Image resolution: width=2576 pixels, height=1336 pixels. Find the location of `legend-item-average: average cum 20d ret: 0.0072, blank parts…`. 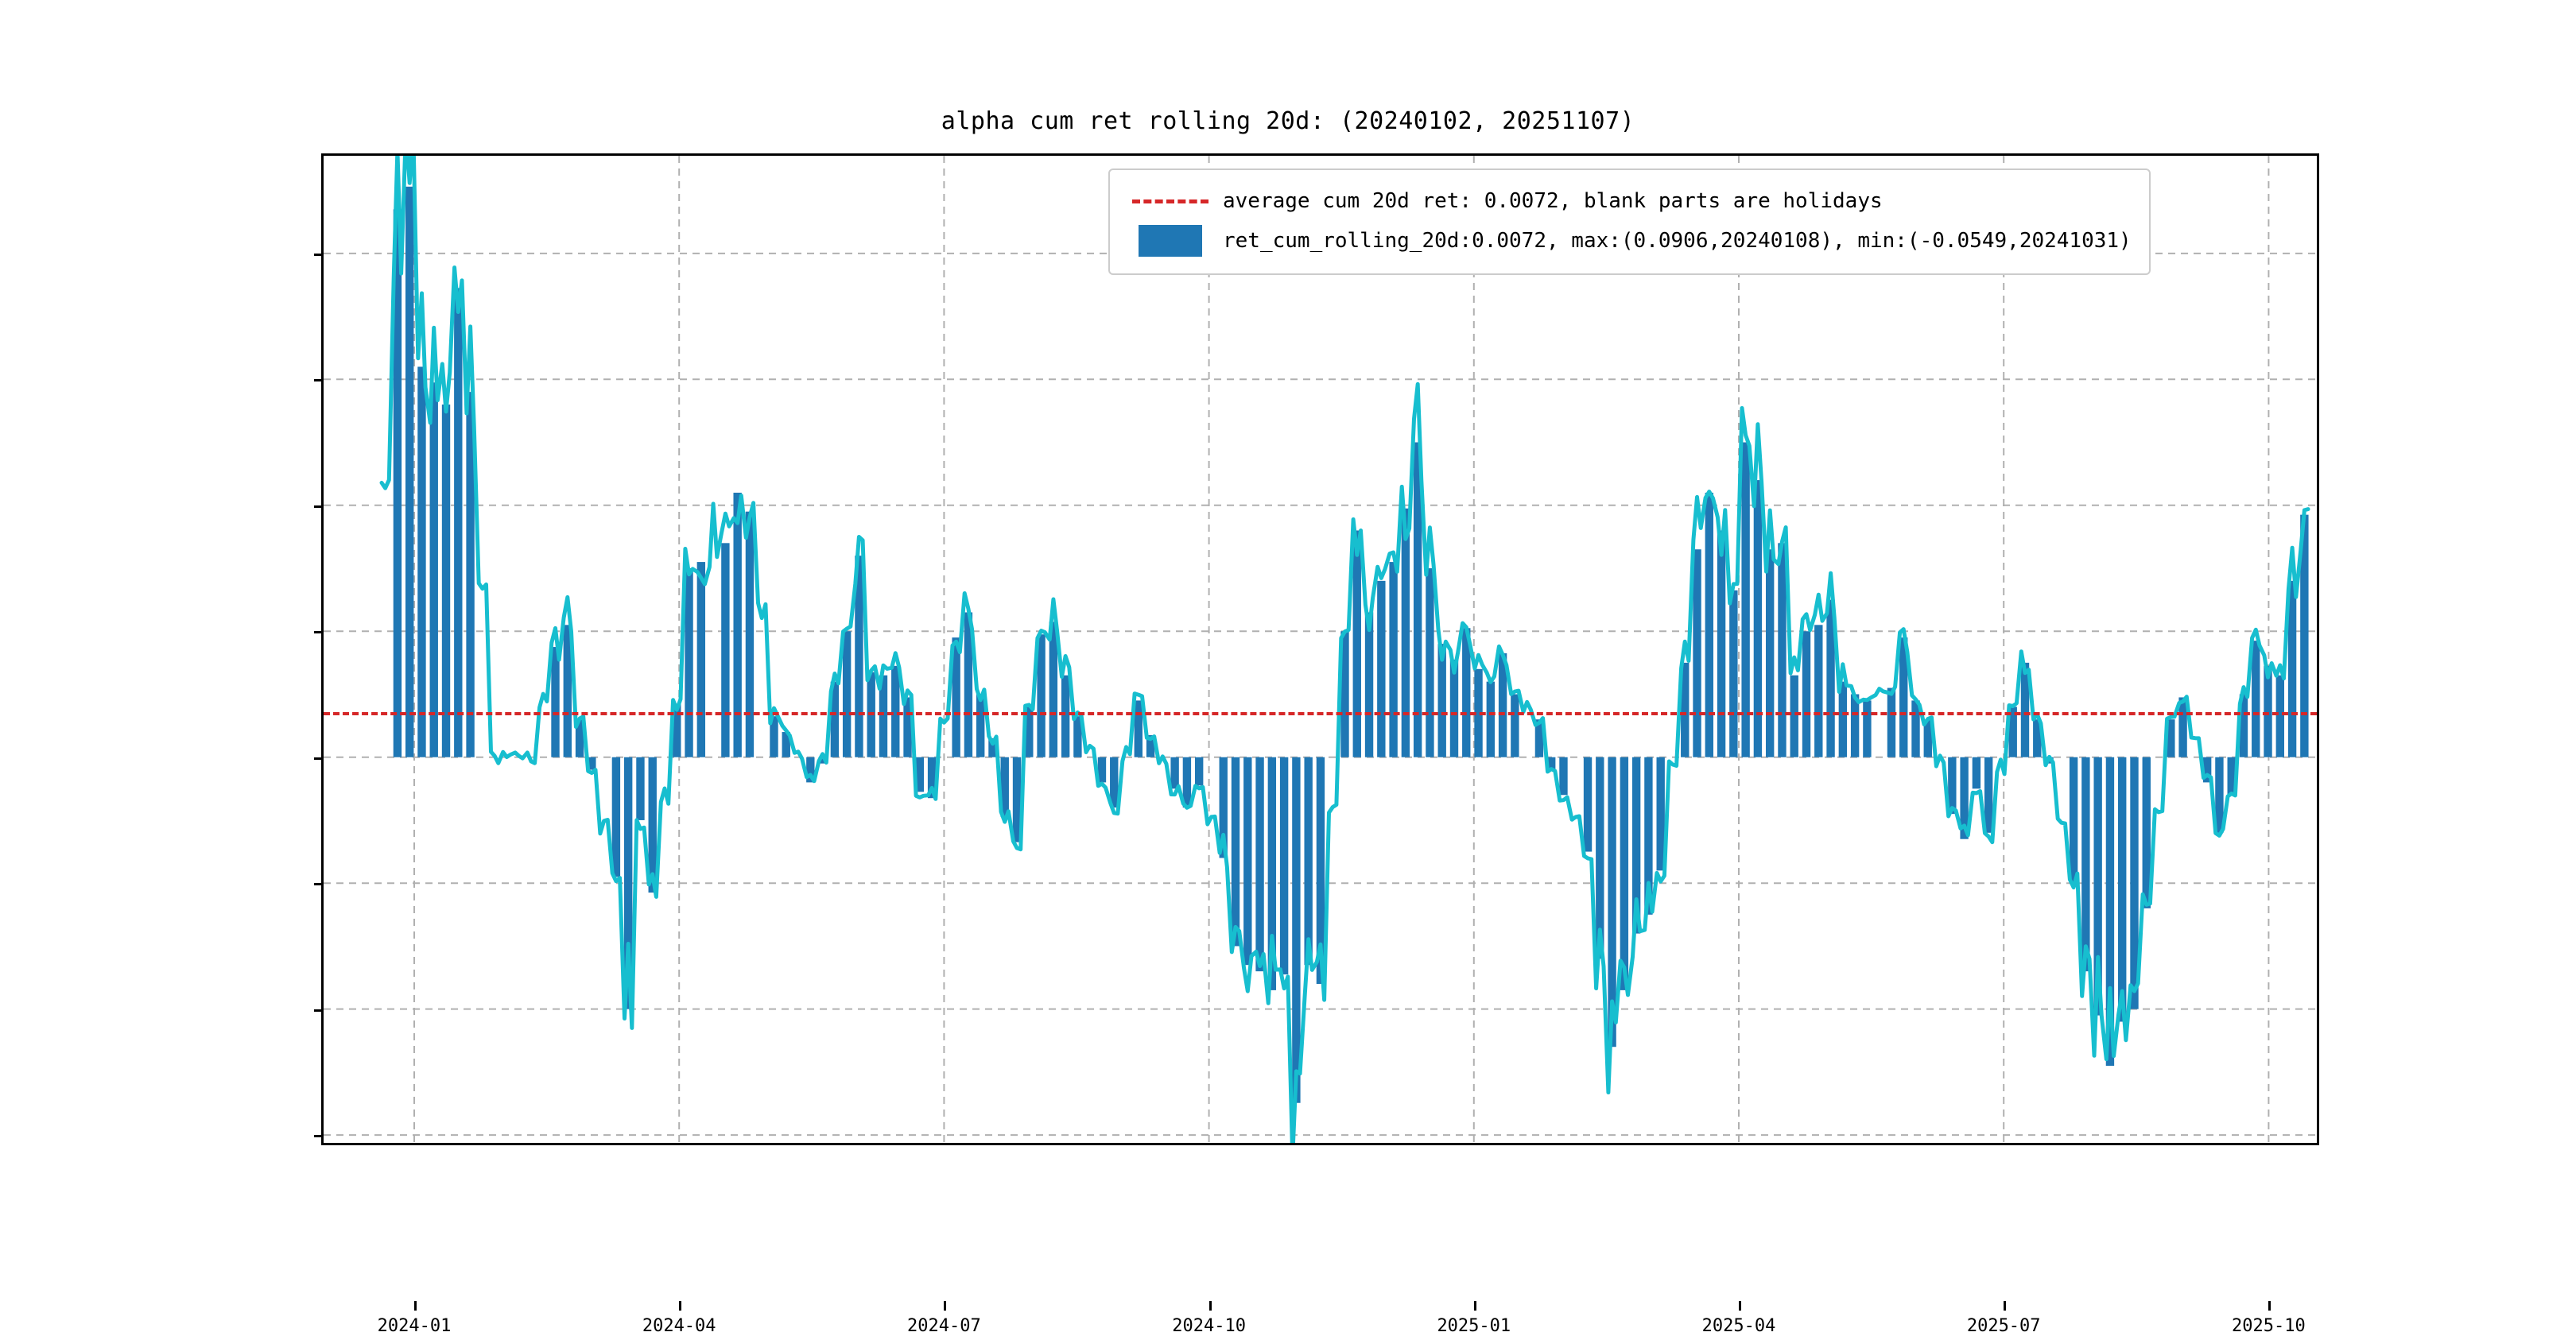

legend-item-average: average cum 20d ret: 0.0072, blank parts… is located at coordinates (1629, 201).